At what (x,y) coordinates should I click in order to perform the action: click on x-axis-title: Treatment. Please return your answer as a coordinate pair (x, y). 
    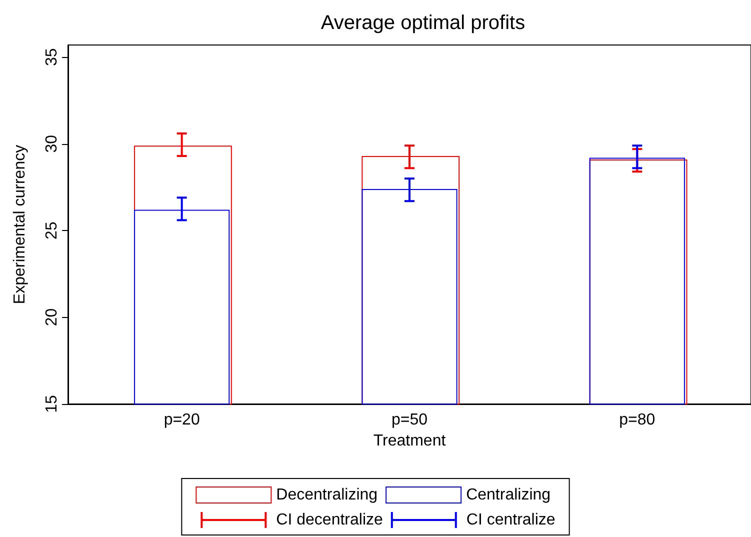
    Looking at the image, I should click on (409, 441).